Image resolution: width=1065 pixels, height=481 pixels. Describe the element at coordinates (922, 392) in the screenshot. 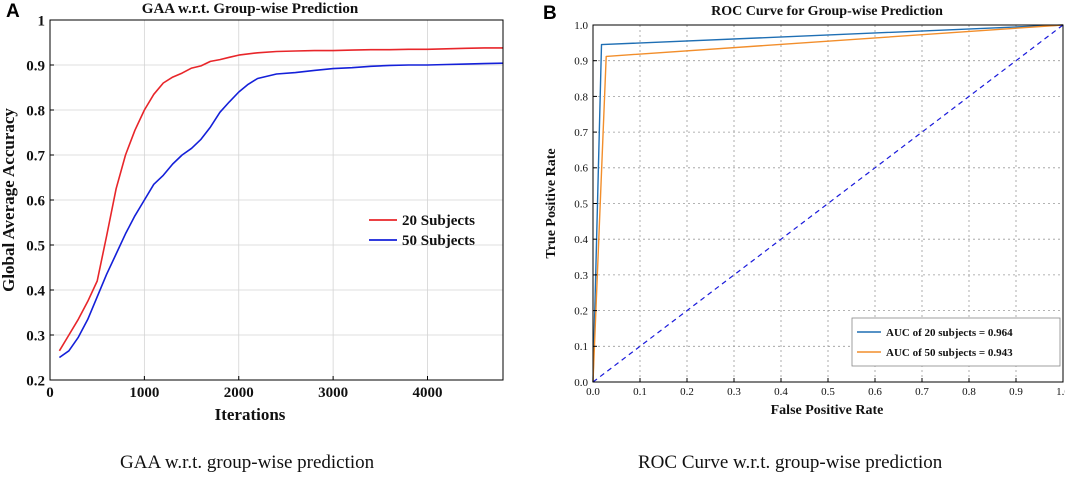

I see `chartb-xtick-label-7: 0.7` at that location.